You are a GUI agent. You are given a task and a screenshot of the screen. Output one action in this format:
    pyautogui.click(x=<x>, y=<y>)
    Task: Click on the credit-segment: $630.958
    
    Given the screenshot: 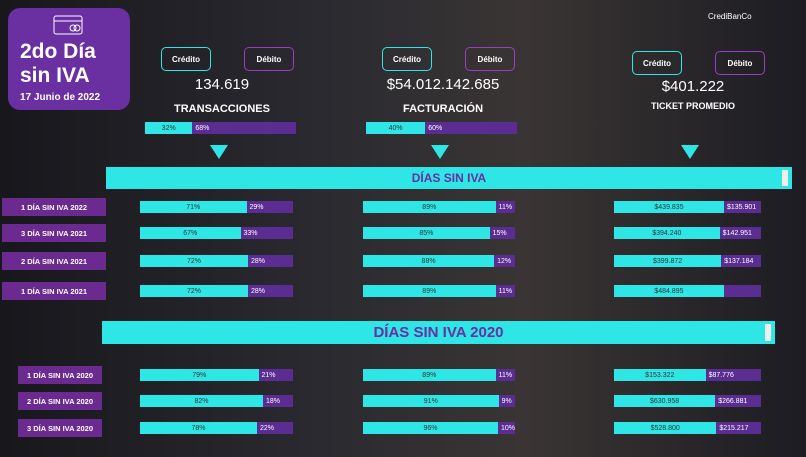 What is the action you would take?
    pyautogui.click(x=665, y=401)
    